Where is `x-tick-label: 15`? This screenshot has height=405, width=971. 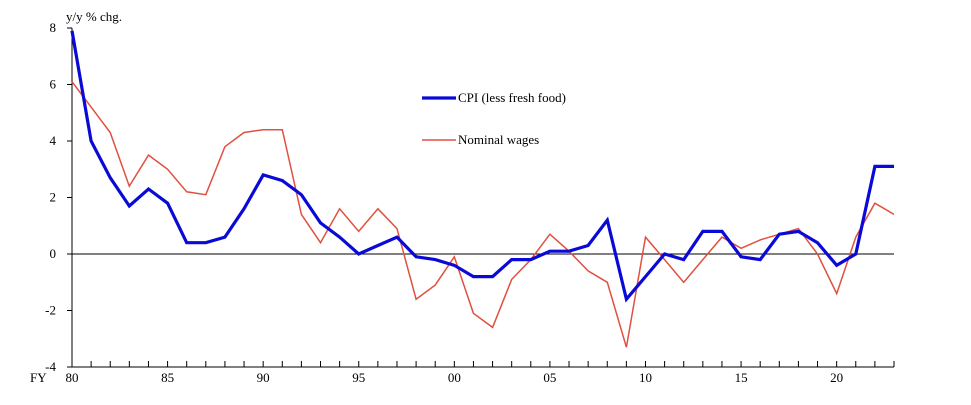
x-tick-label: 15 is located at coordinates (741, 377).